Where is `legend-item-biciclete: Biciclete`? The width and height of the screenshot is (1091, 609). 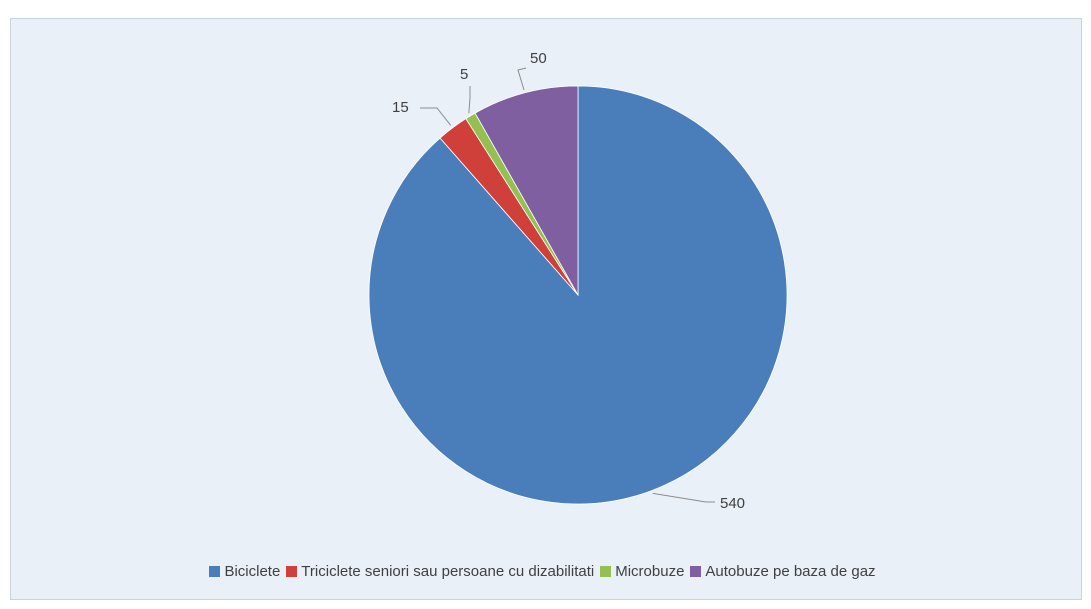
legend-item-biciclete: Biciclete is located at coordinates (244, 571).